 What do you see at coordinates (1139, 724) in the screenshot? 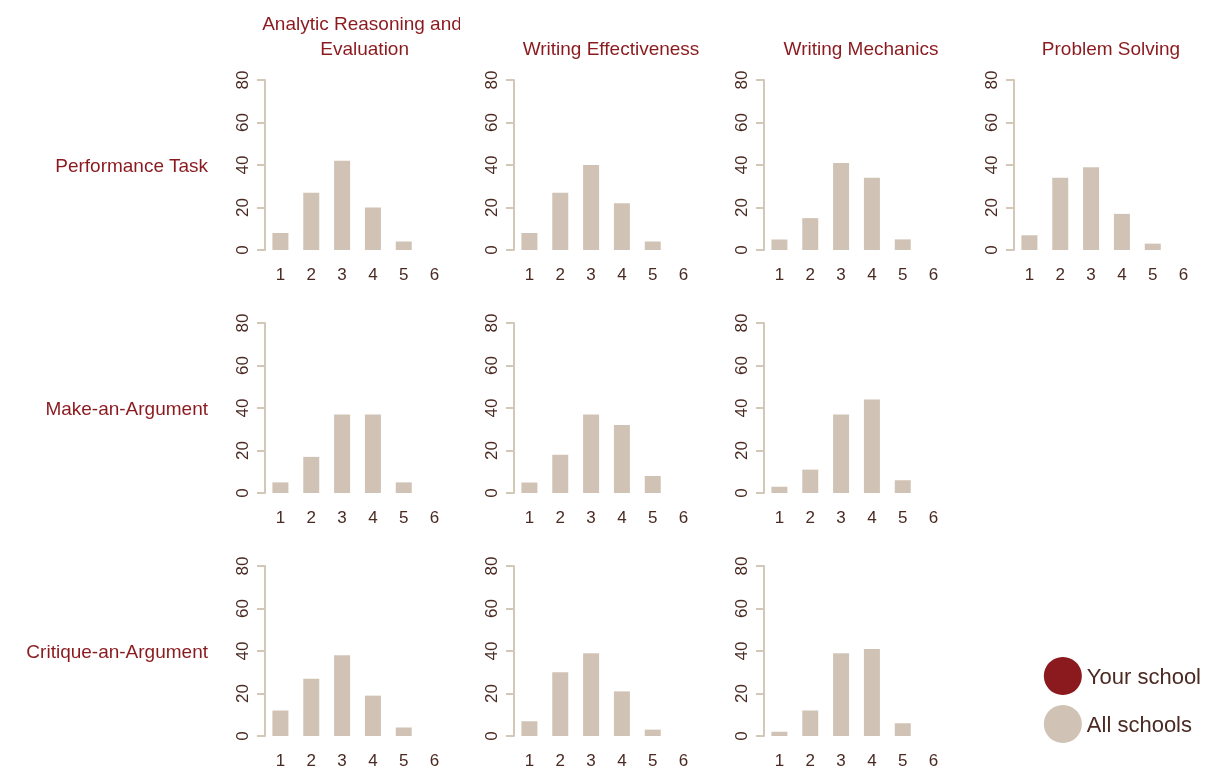
I see `legend-label: All schools` at bounding box center [1139, 724].